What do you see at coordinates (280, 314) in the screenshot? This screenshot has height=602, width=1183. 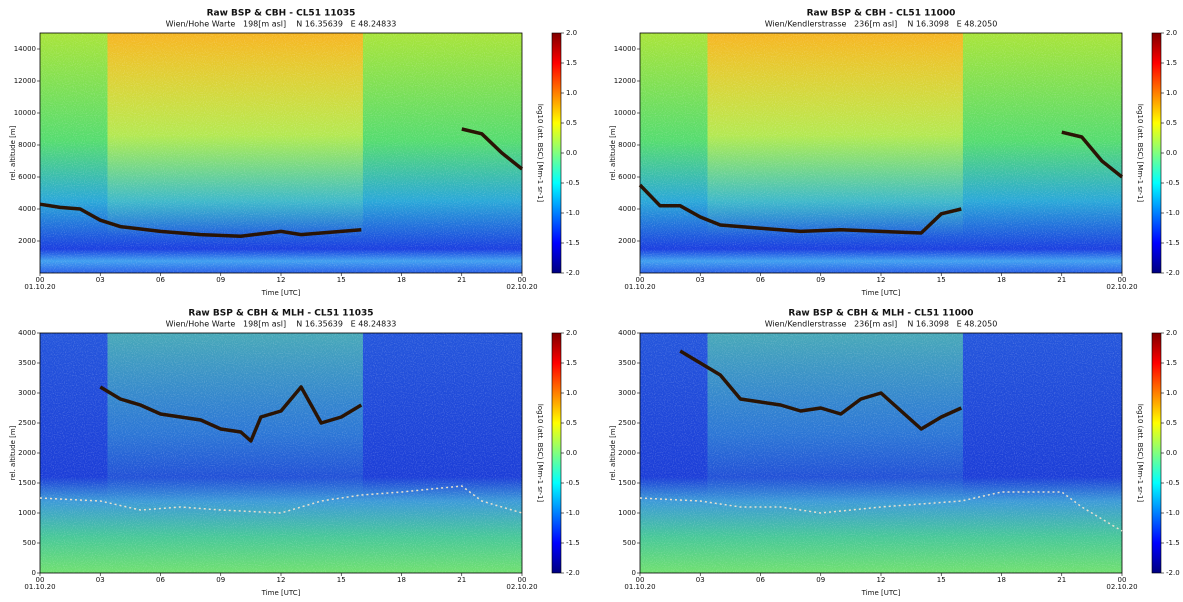 I see `chart-title: Raw BSP & CBH & MLH - CL51 11035` at bounding box center [280, 314].